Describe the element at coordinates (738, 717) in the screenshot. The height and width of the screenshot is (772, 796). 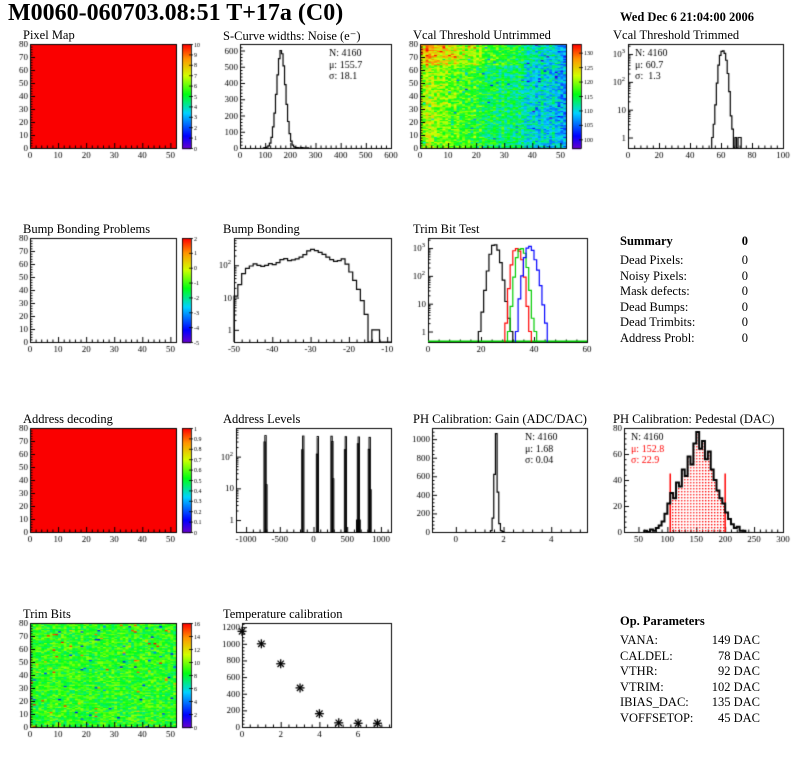
I see `op-parameter-value: 45 DAC` at that location.